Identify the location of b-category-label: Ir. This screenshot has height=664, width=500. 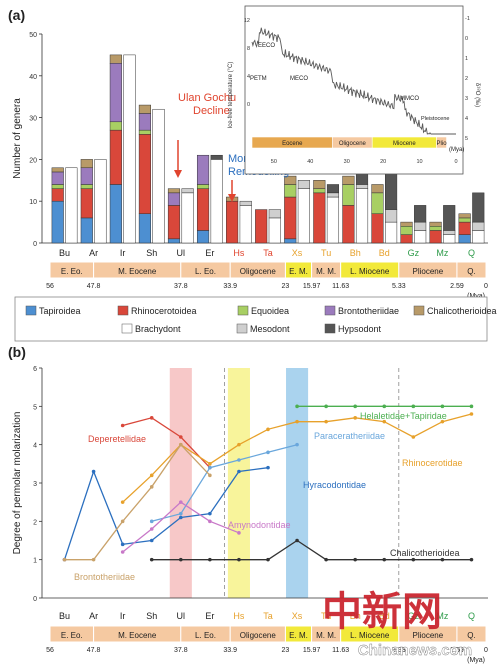
(123, 616).